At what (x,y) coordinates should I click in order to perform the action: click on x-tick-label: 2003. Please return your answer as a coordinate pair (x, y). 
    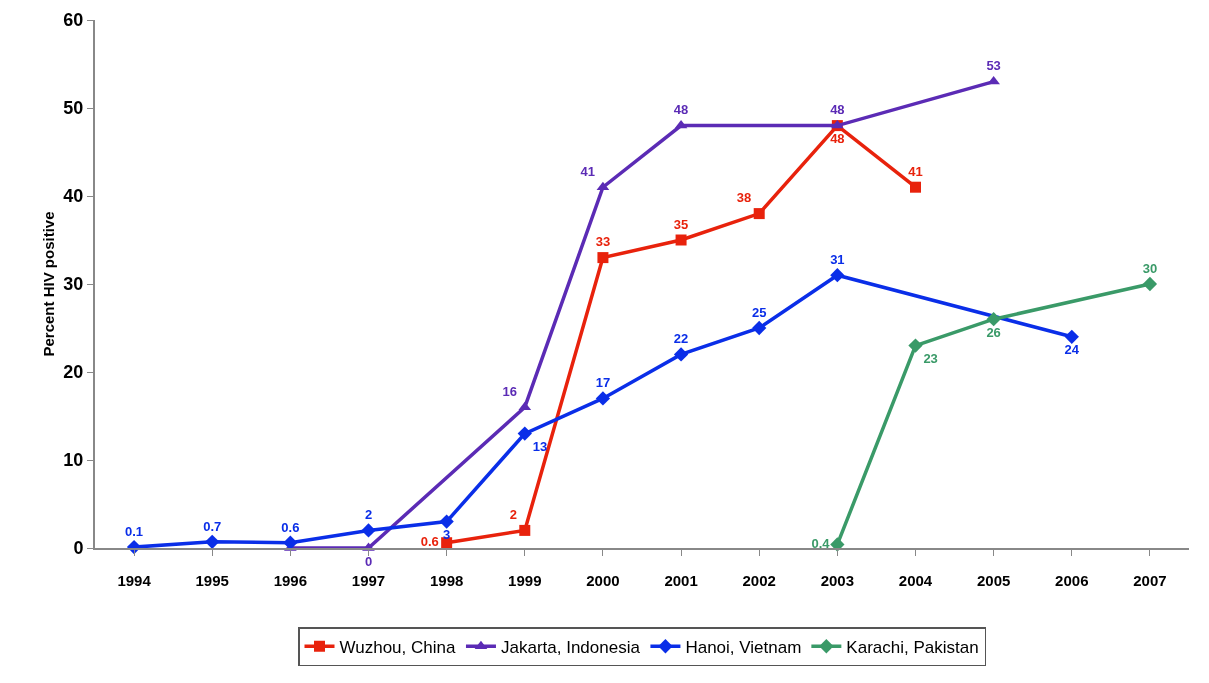
    Looking at the image, I should click on (837, 580).